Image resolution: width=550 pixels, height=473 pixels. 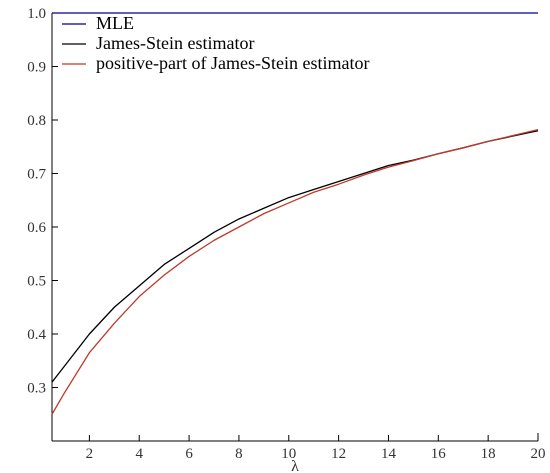 I want to click on y-tick-label: 0.4, so click(x=36, y=335).